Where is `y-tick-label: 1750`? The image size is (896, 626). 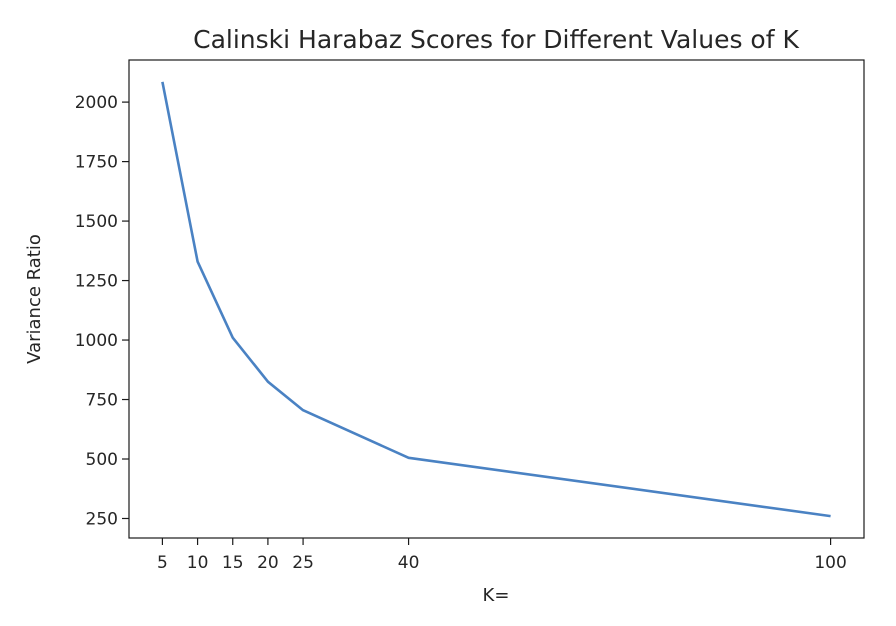 y-tick-label: 1750 is located at coordinates (96, 163).